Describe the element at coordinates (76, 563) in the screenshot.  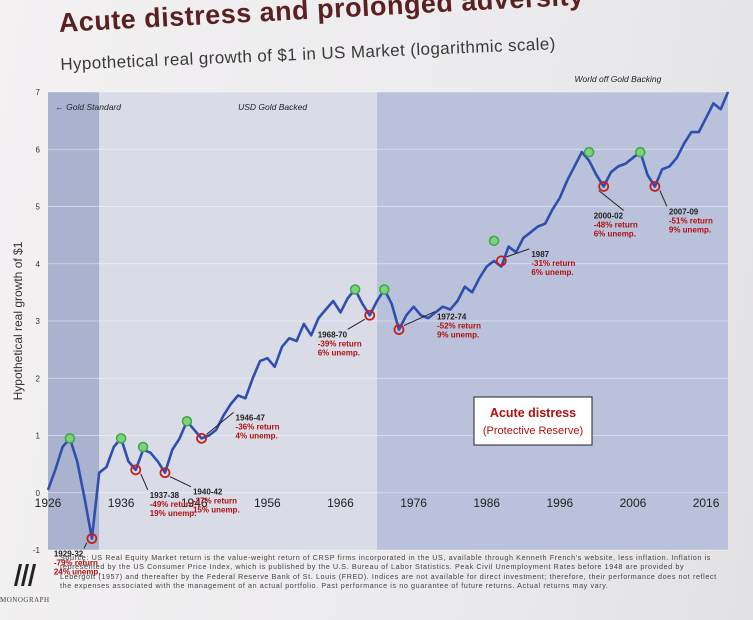
I see `drawdown-return-label: -79% return` at that location.